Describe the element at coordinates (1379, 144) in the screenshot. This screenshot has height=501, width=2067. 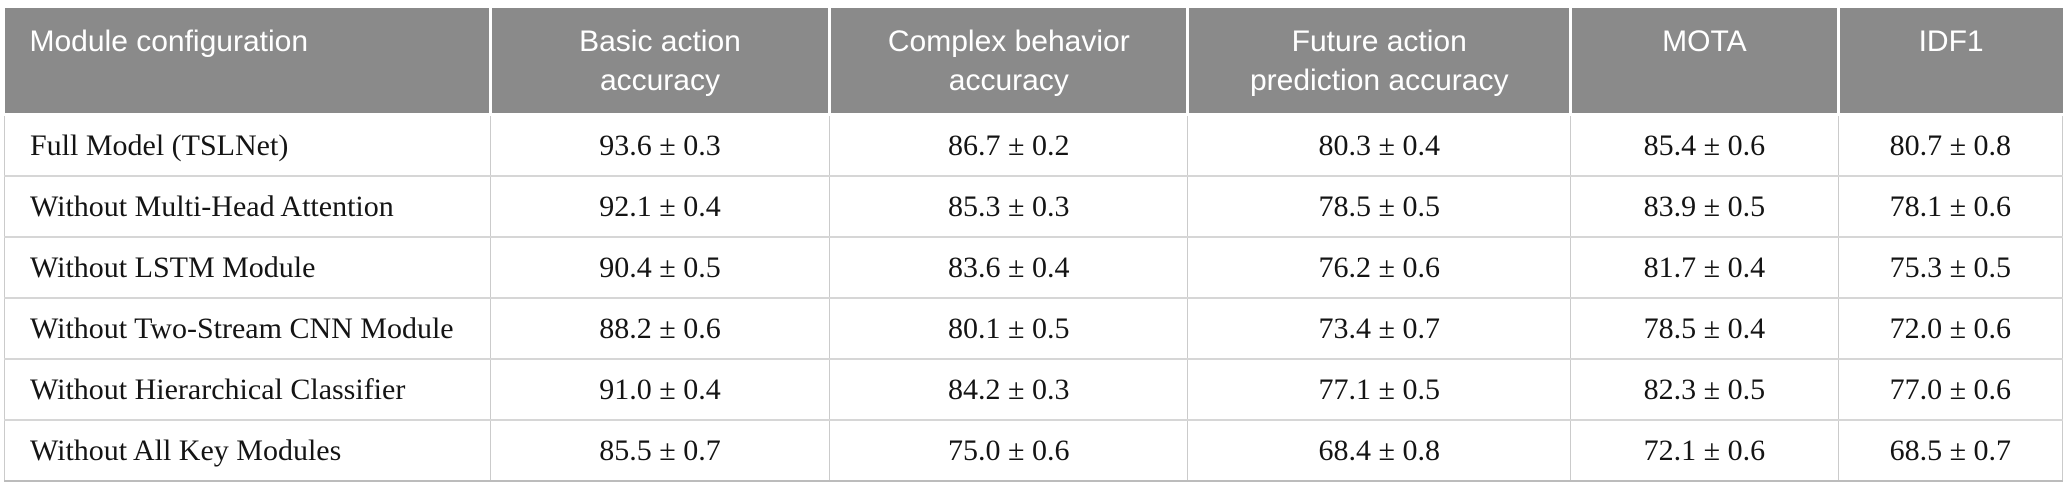
I see `cell-value: 80.3 ± 0.4` at that location.